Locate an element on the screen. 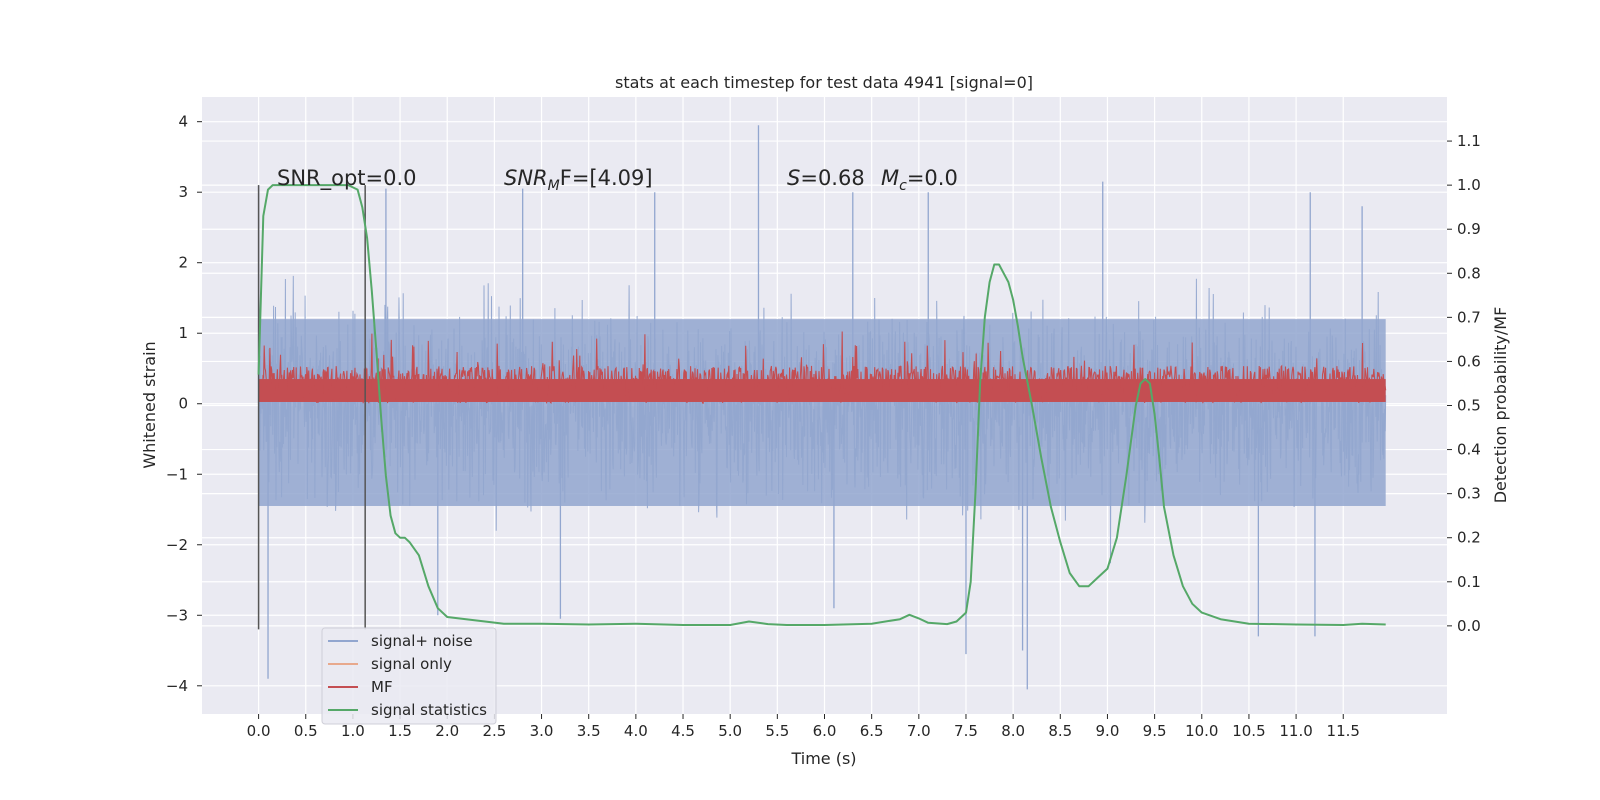 This screenshot has width=1600, height=800. y-right-tick-label: 1.0 is located at coordinates (1469, 185).